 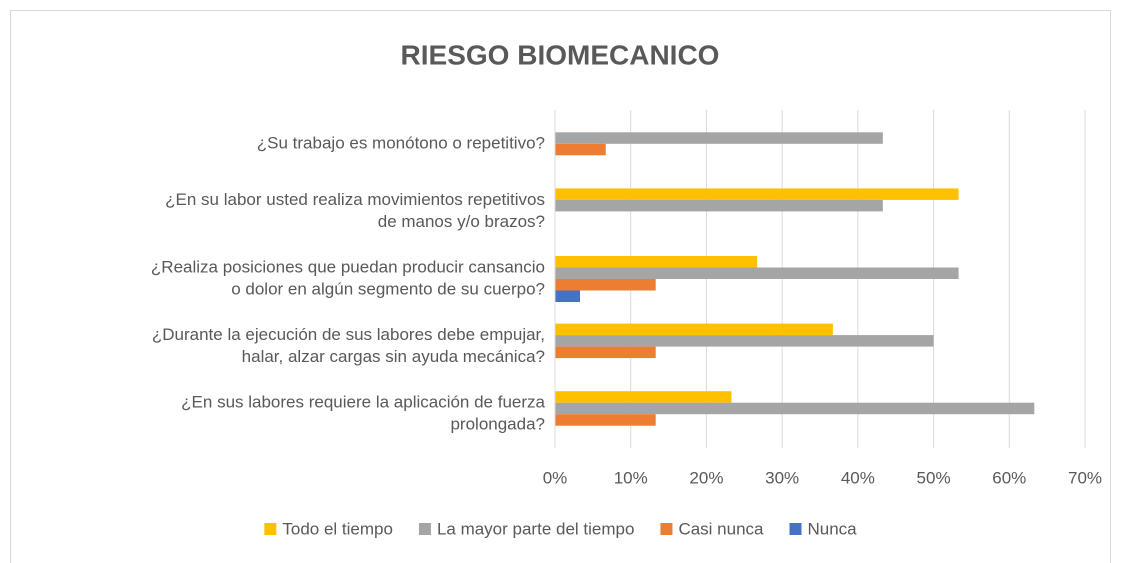 What do you see at coordinates (560, 54) in the screenshot?
I see `chart-title: RIESGO BIOMECANICO` at bounding box center [560, 54].